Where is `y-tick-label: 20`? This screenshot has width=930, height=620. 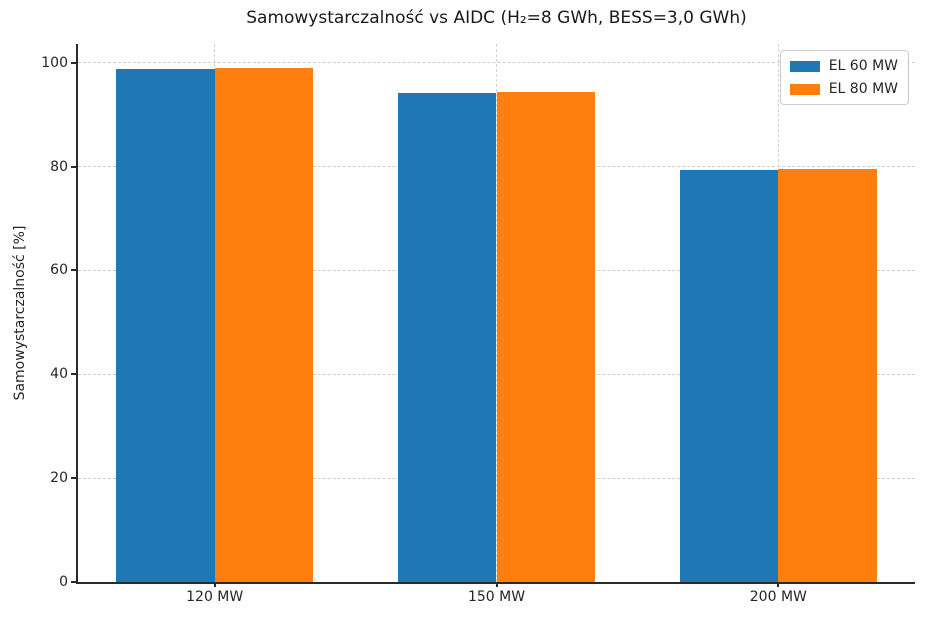 y-tick-label: 20 is located at coordinates (59, 478).